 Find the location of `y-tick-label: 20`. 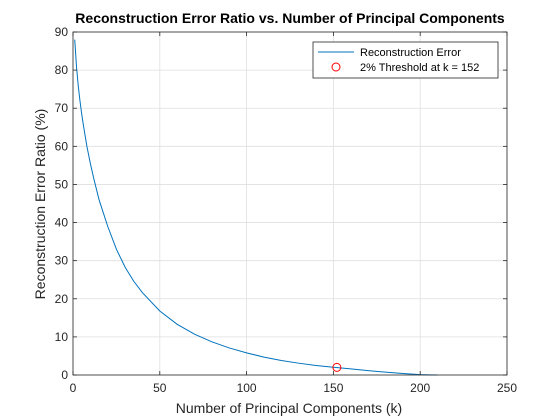

y-tick-label: 20 is located at coordinates (62, 299).